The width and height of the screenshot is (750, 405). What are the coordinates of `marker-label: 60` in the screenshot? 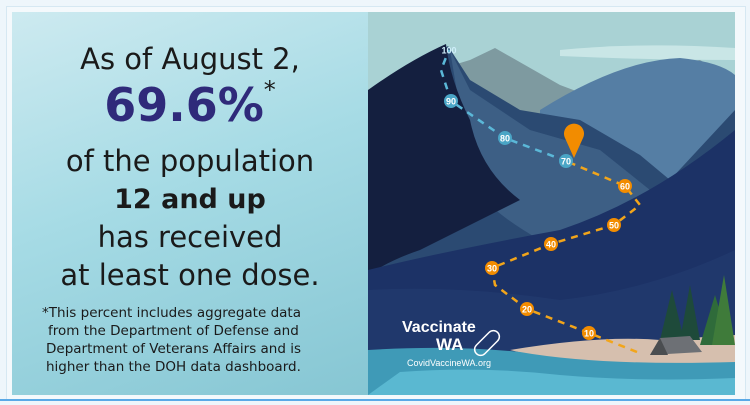 It's located at (625, 187).